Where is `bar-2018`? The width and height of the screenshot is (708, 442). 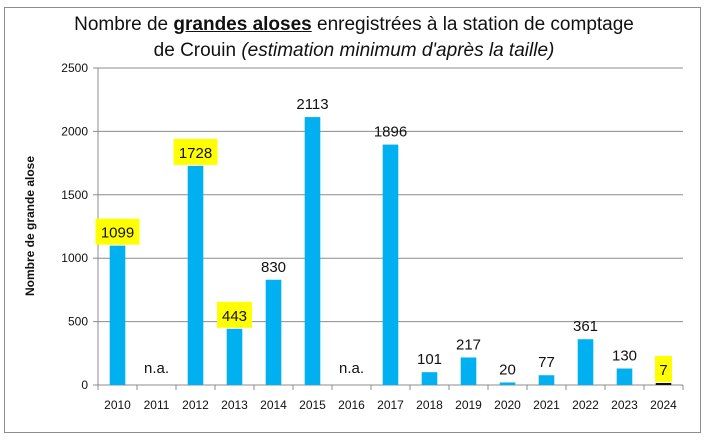 bar-2018 is located at coordinates (429, 378).